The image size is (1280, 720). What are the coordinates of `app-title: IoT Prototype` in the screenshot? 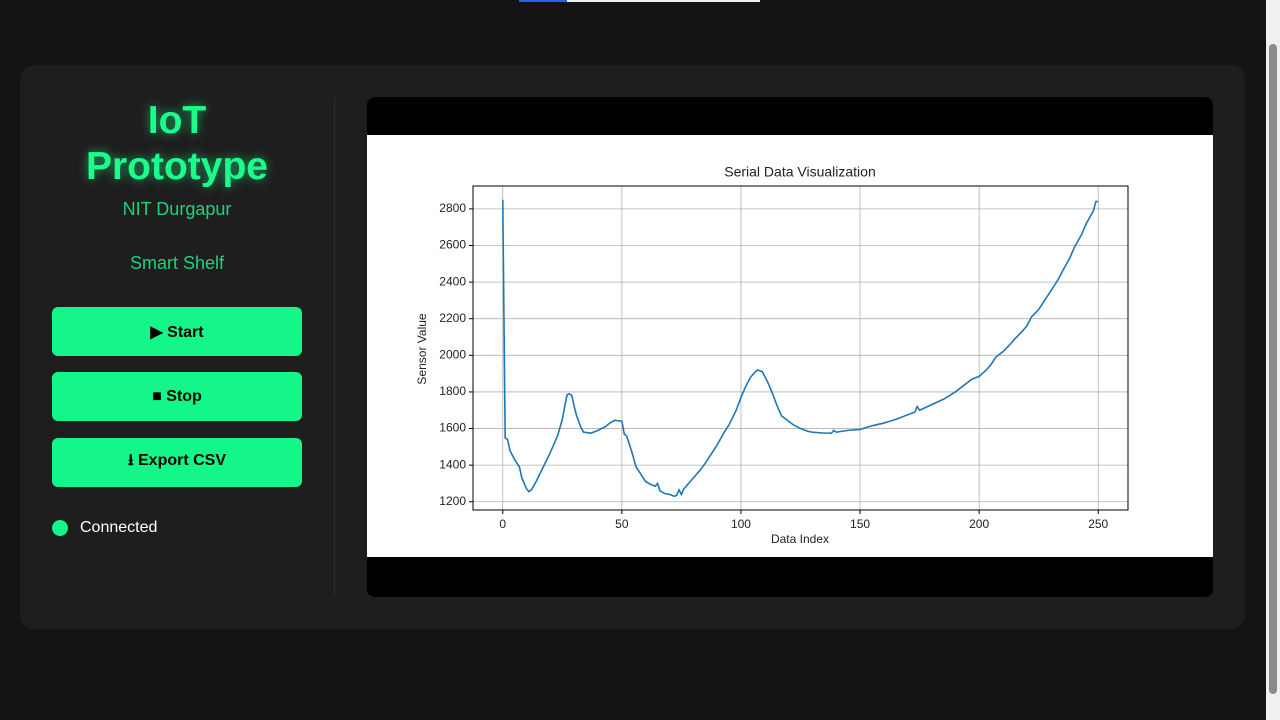 It's located at (176, 143).